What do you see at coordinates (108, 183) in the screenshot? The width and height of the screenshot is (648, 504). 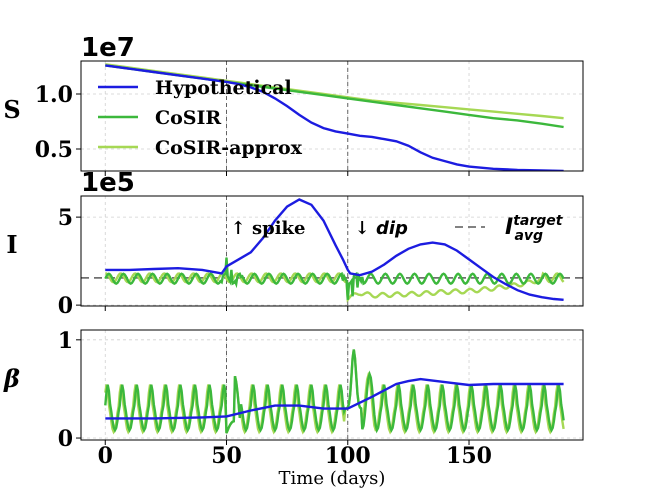 I see `offset-label: 1e5` at bounding box center [108, 183].